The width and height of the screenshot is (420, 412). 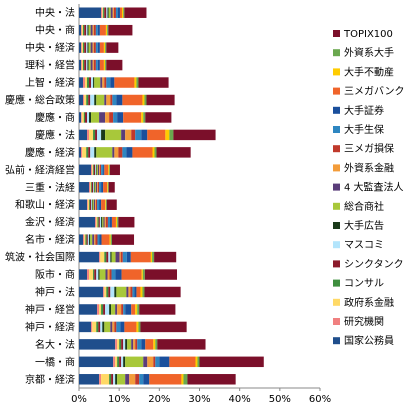 What do you see at coordinates (364, 284) in the screenshot?
I see `legend-label: コンサル` at bounding box center [364, 284].